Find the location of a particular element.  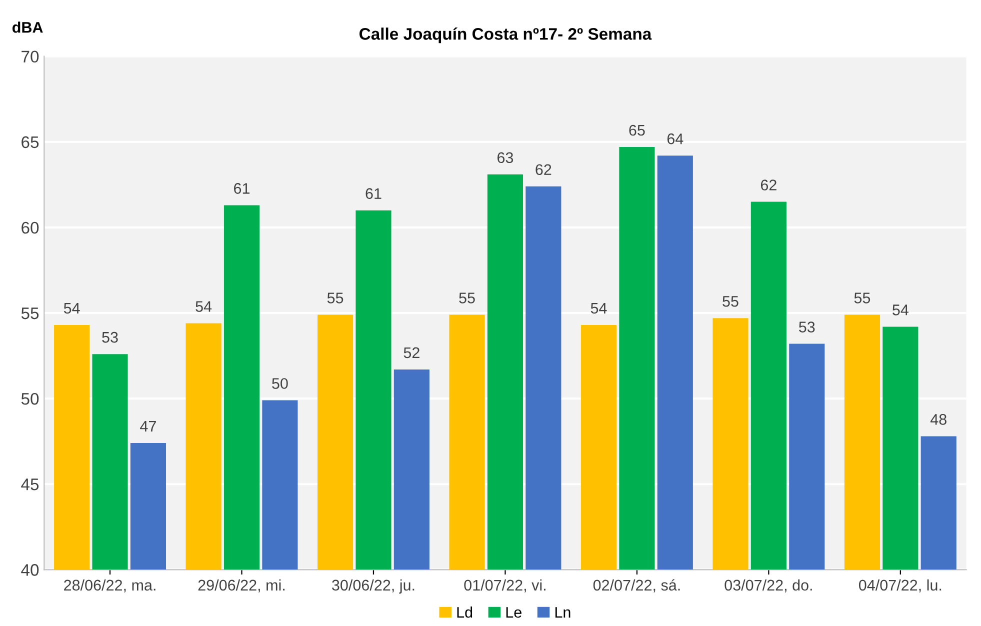

data-label: 52 is located at coordinates (412, 352).